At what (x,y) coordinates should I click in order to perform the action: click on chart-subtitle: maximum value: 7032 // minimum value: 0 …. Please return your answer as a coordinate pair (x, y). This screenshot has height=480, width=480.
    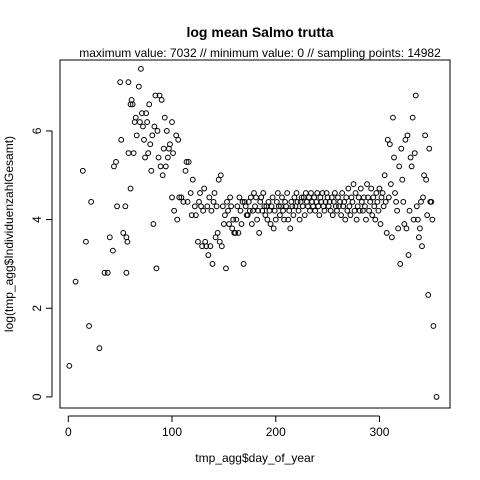
    Looking at the image, I should click on (260, 53).